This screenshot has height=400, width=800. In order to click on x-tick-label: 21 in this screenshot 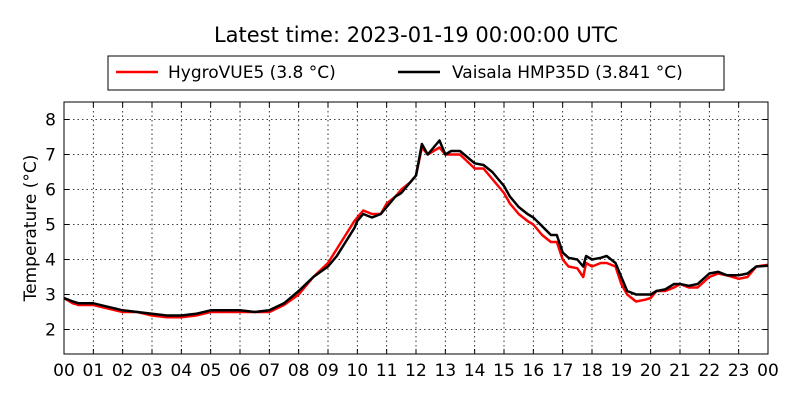, I will do `click(680, 371)`.